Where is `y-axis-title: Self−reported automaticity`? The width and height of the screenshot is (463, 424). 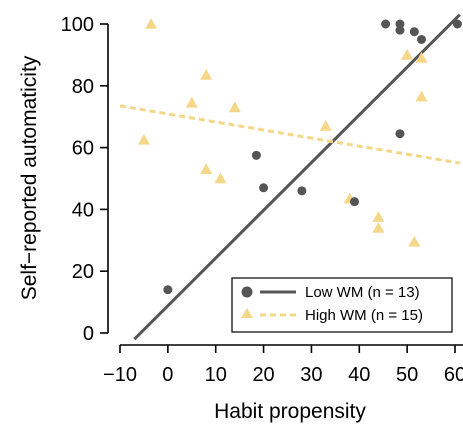 y-axis-title: Self−reported automaticity is located at coordinates (29, 177).